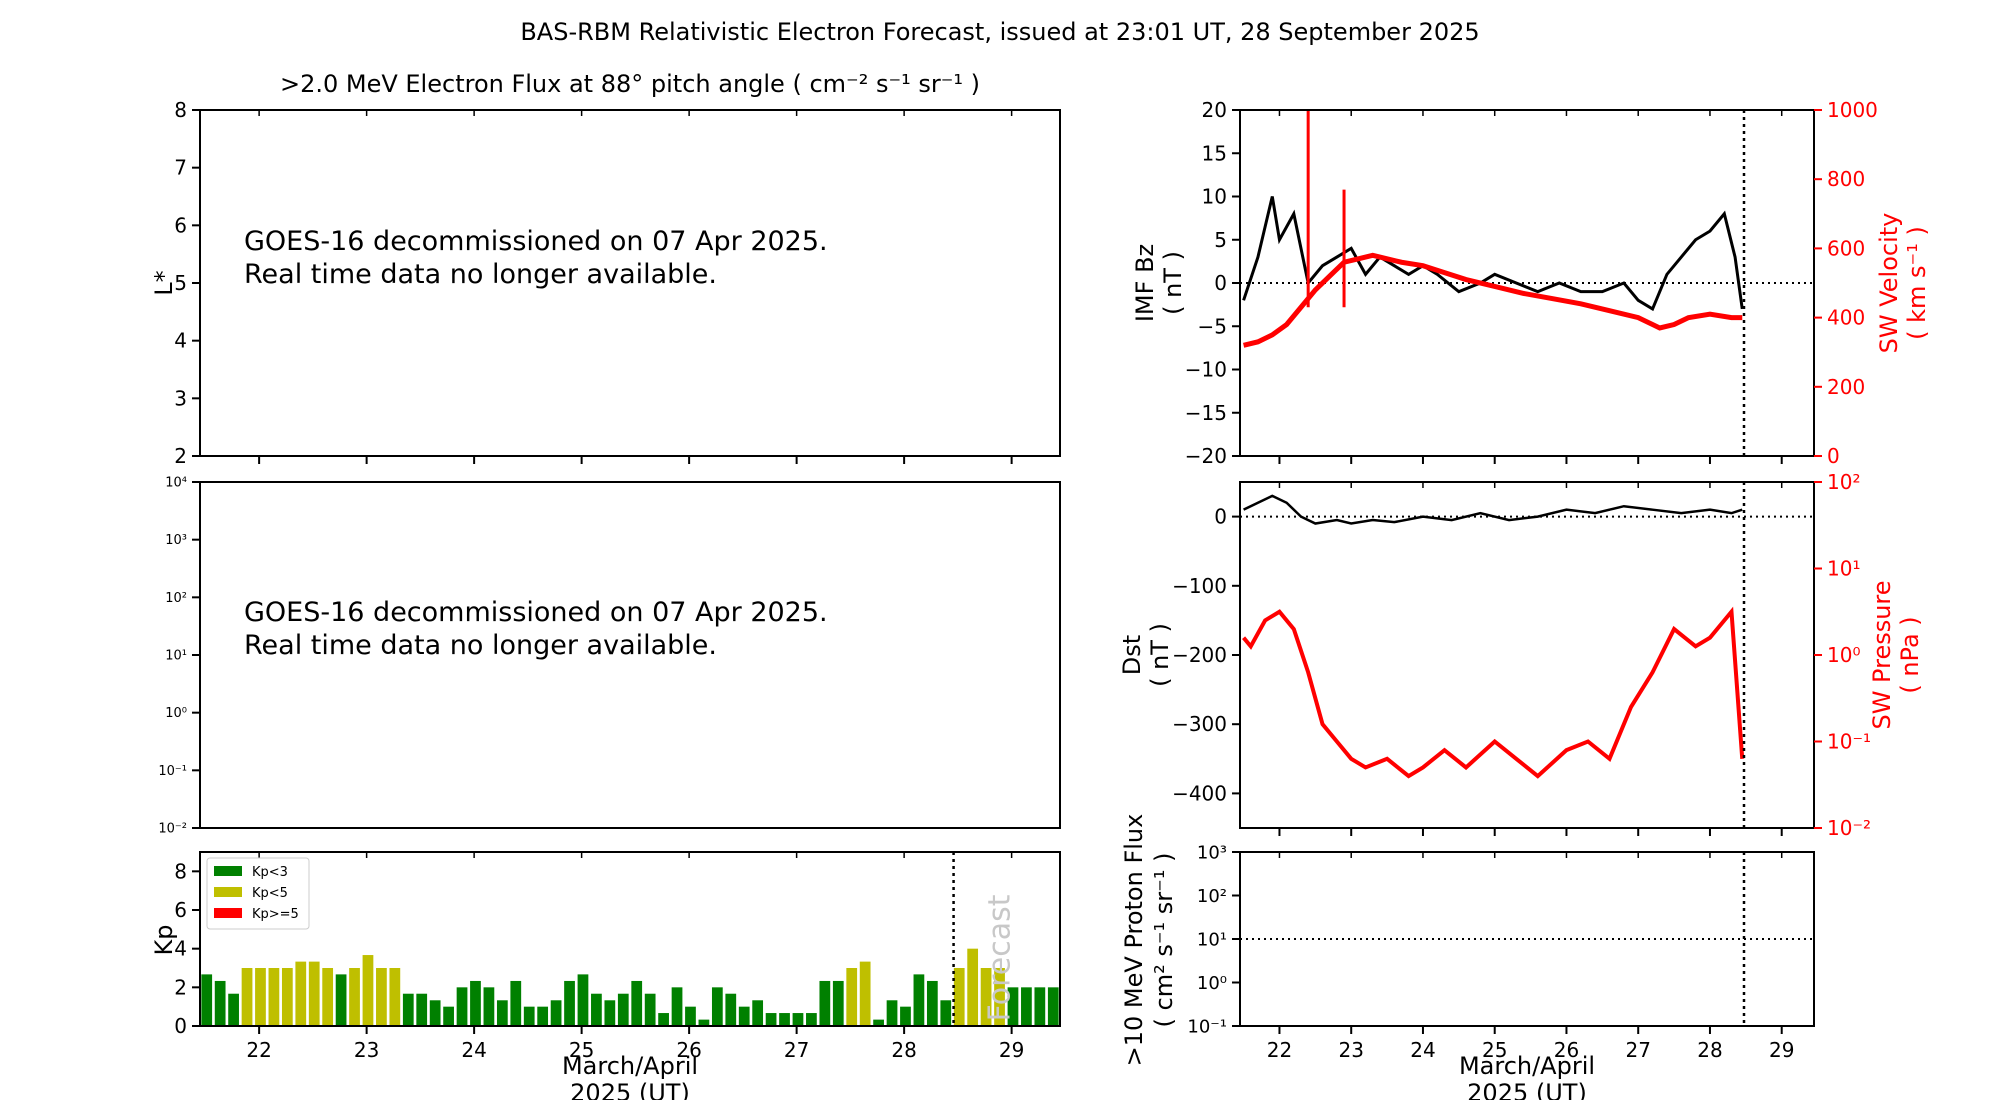 Image resolution: width=2000 pixels, height=1100 pixels. What do you see at coordinates (1213, 939) in the screenshot?
I see `proton-panel-yaxis: 10⁻¹ 10⁰ 10¹ 10² 10³` at bounding box center [1213, 939].